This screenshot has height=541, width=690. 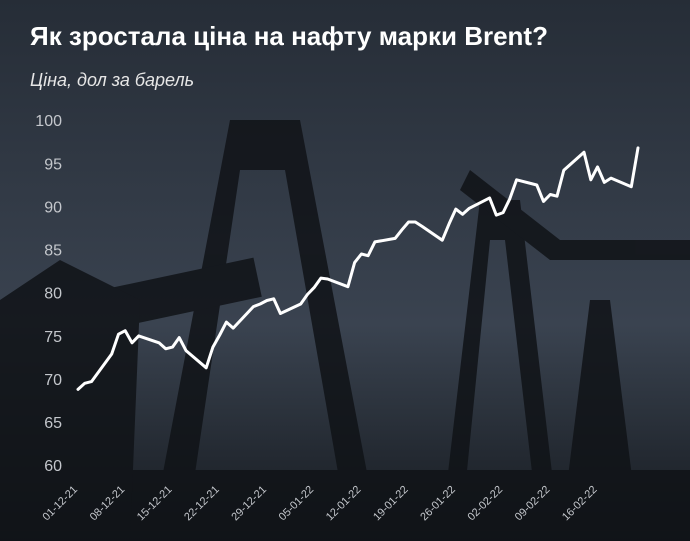 What do you see at coordinates (53, 294) in the screenshot?
I see `y-tick-label: 80` at bounding box center [53, 294].